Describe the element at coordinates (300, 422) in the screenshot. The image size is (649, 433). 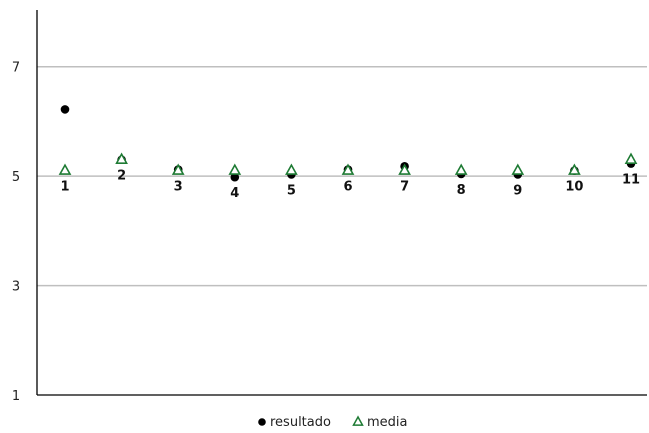
I see `legend-resultado-label: resultado` at that location.